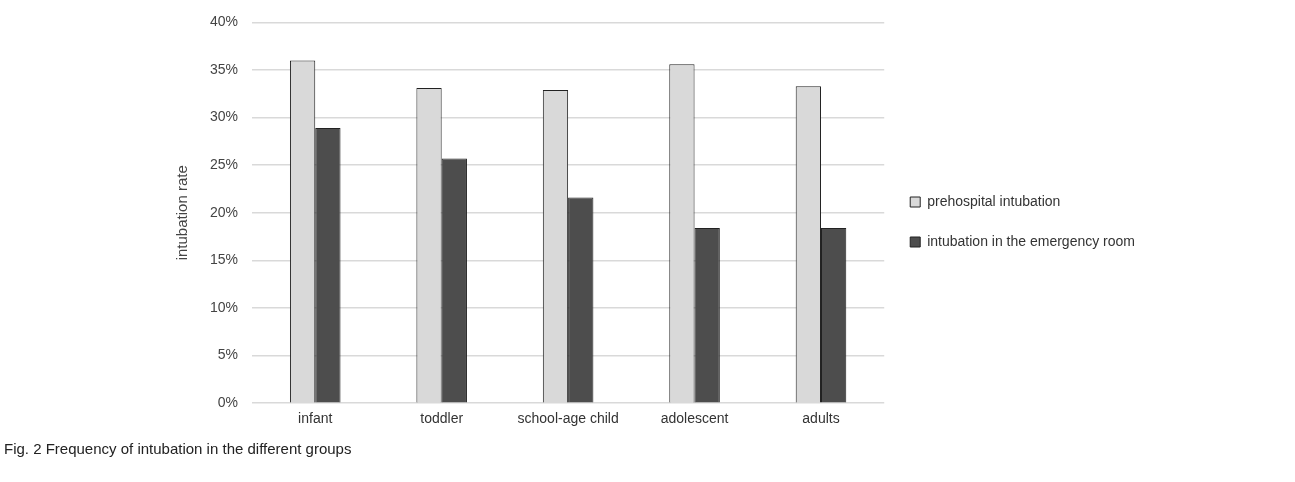  I want to click on caption: Fig. 2 Frequency of intubation in the different groups, so click(178, 448).